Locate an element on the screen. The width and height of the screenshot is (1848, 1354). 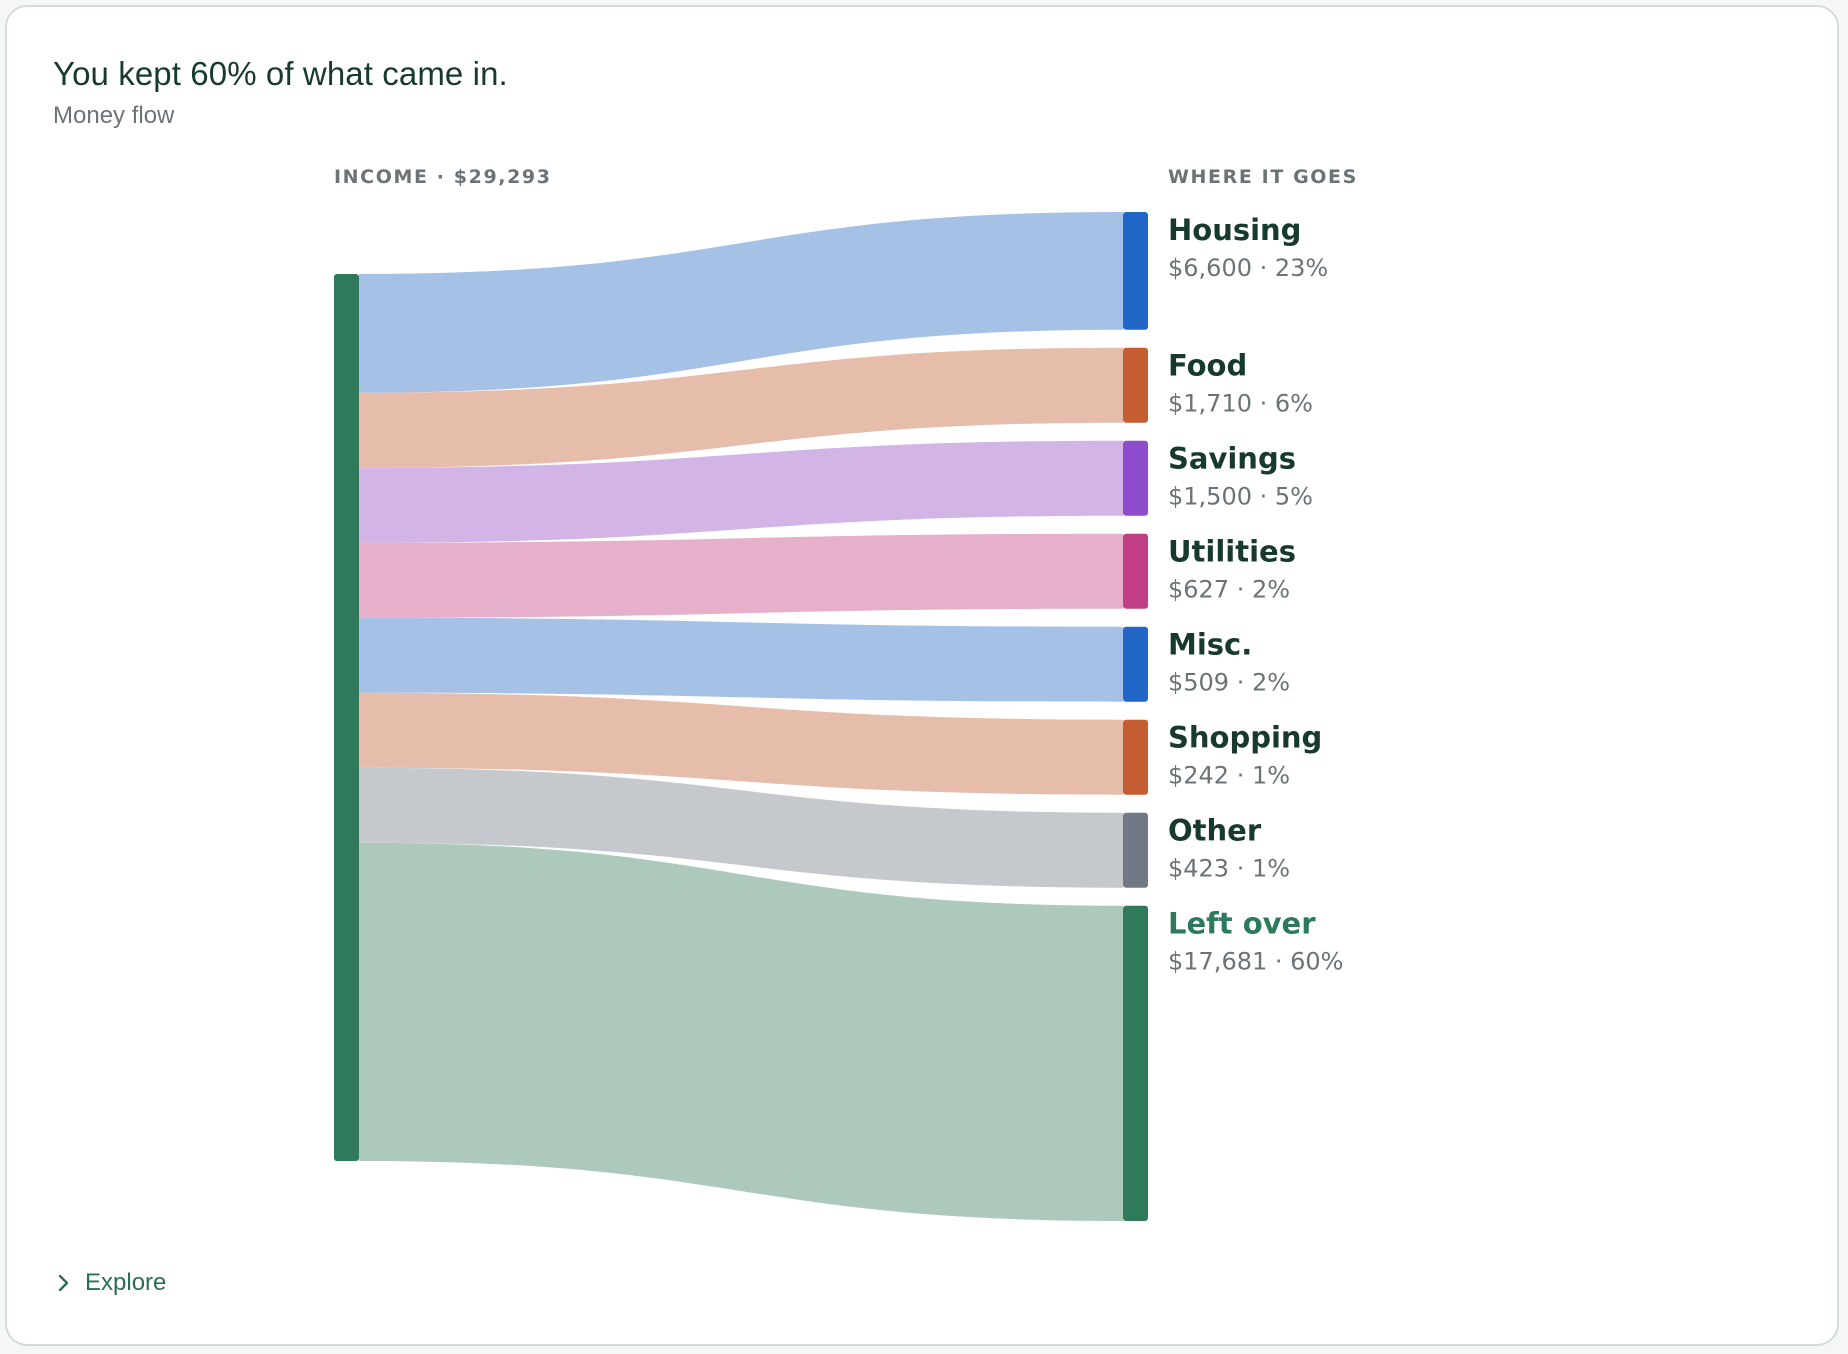
target-value: $17,681 · 60% is located at coordinates (1255, 962).